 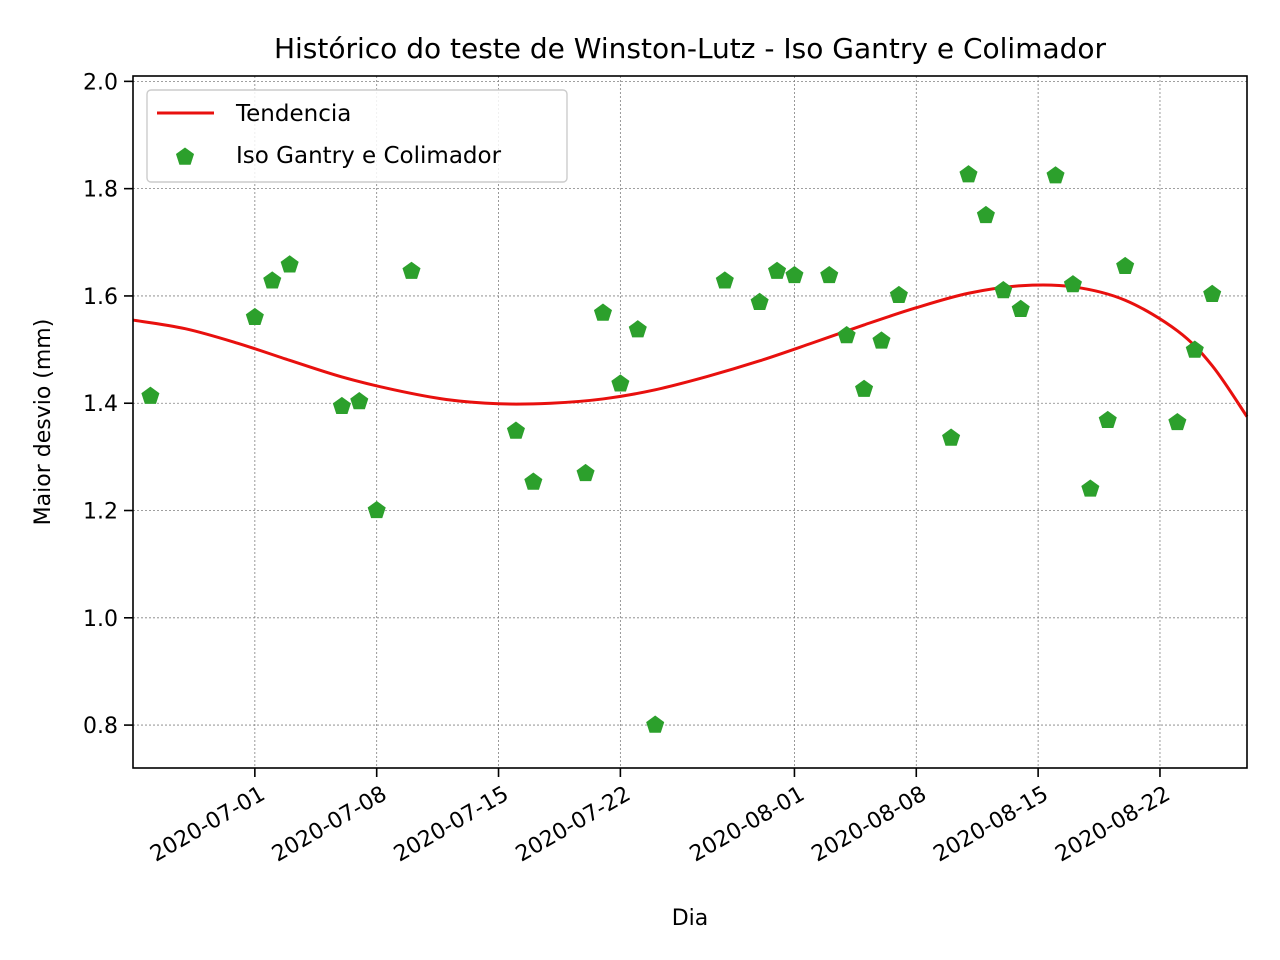 I want to click on trend-series, so click(x=690, y=350).